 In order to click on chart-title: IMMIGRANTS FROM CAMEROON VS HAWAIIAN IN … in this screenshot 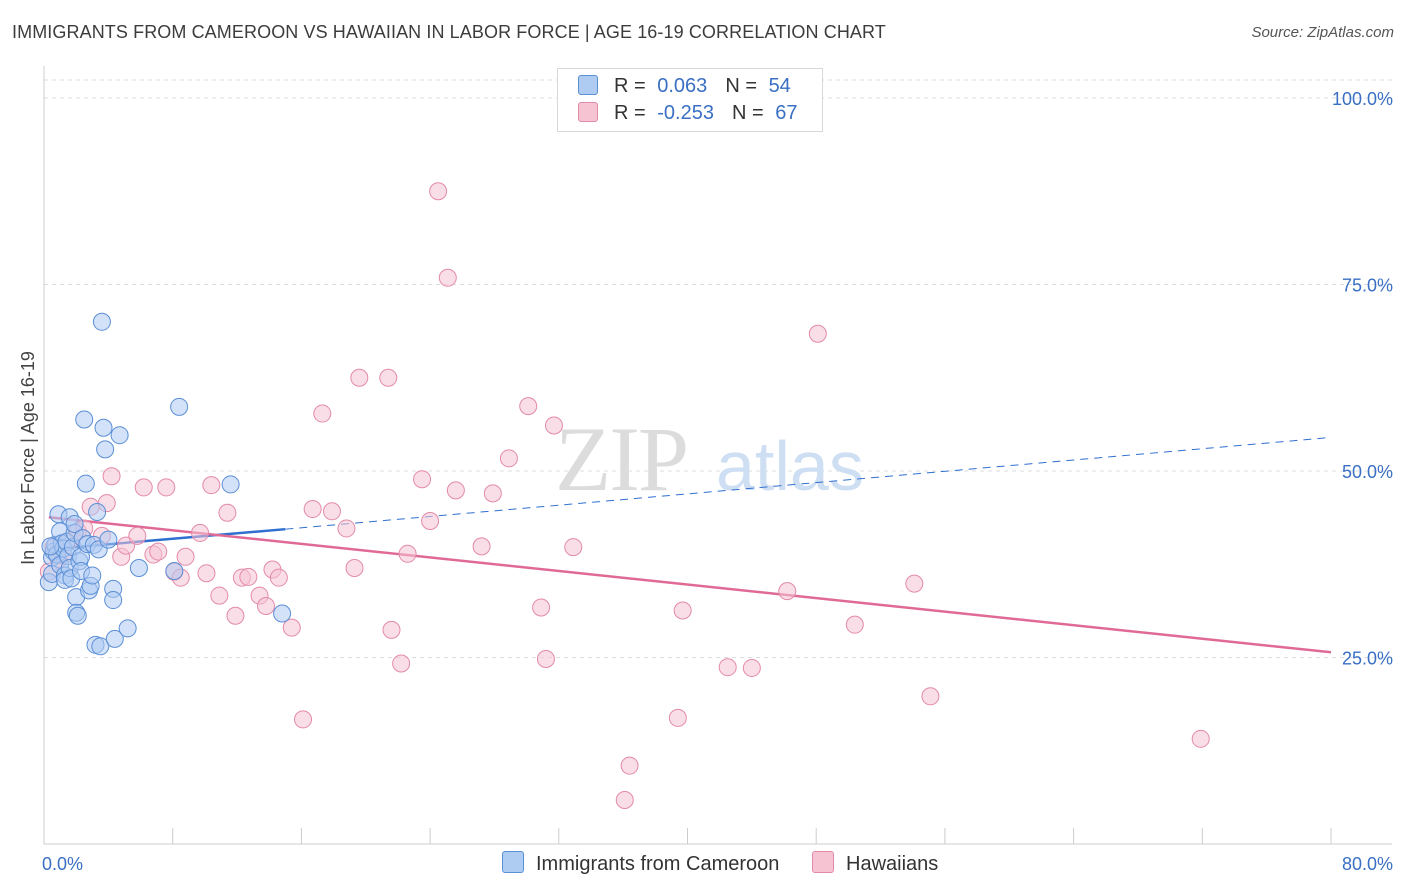, I will do `click(449, 32)`.